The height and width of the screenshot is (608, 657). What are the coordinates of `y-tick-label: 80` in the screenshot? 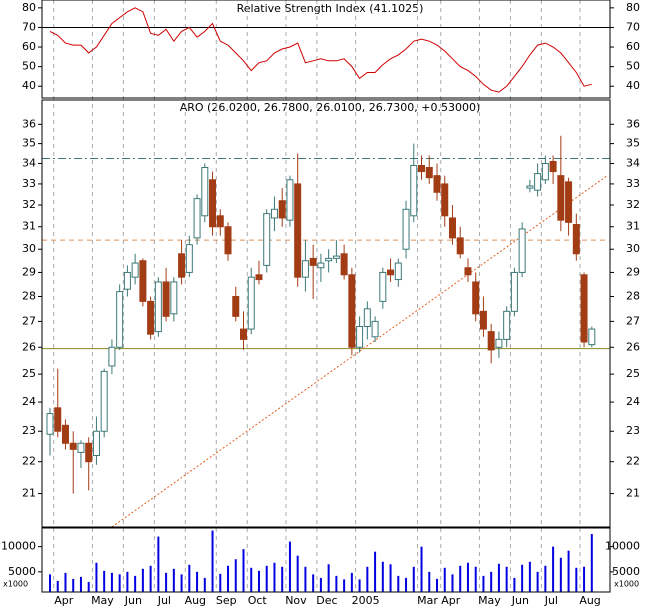 It's located at (633, 7).